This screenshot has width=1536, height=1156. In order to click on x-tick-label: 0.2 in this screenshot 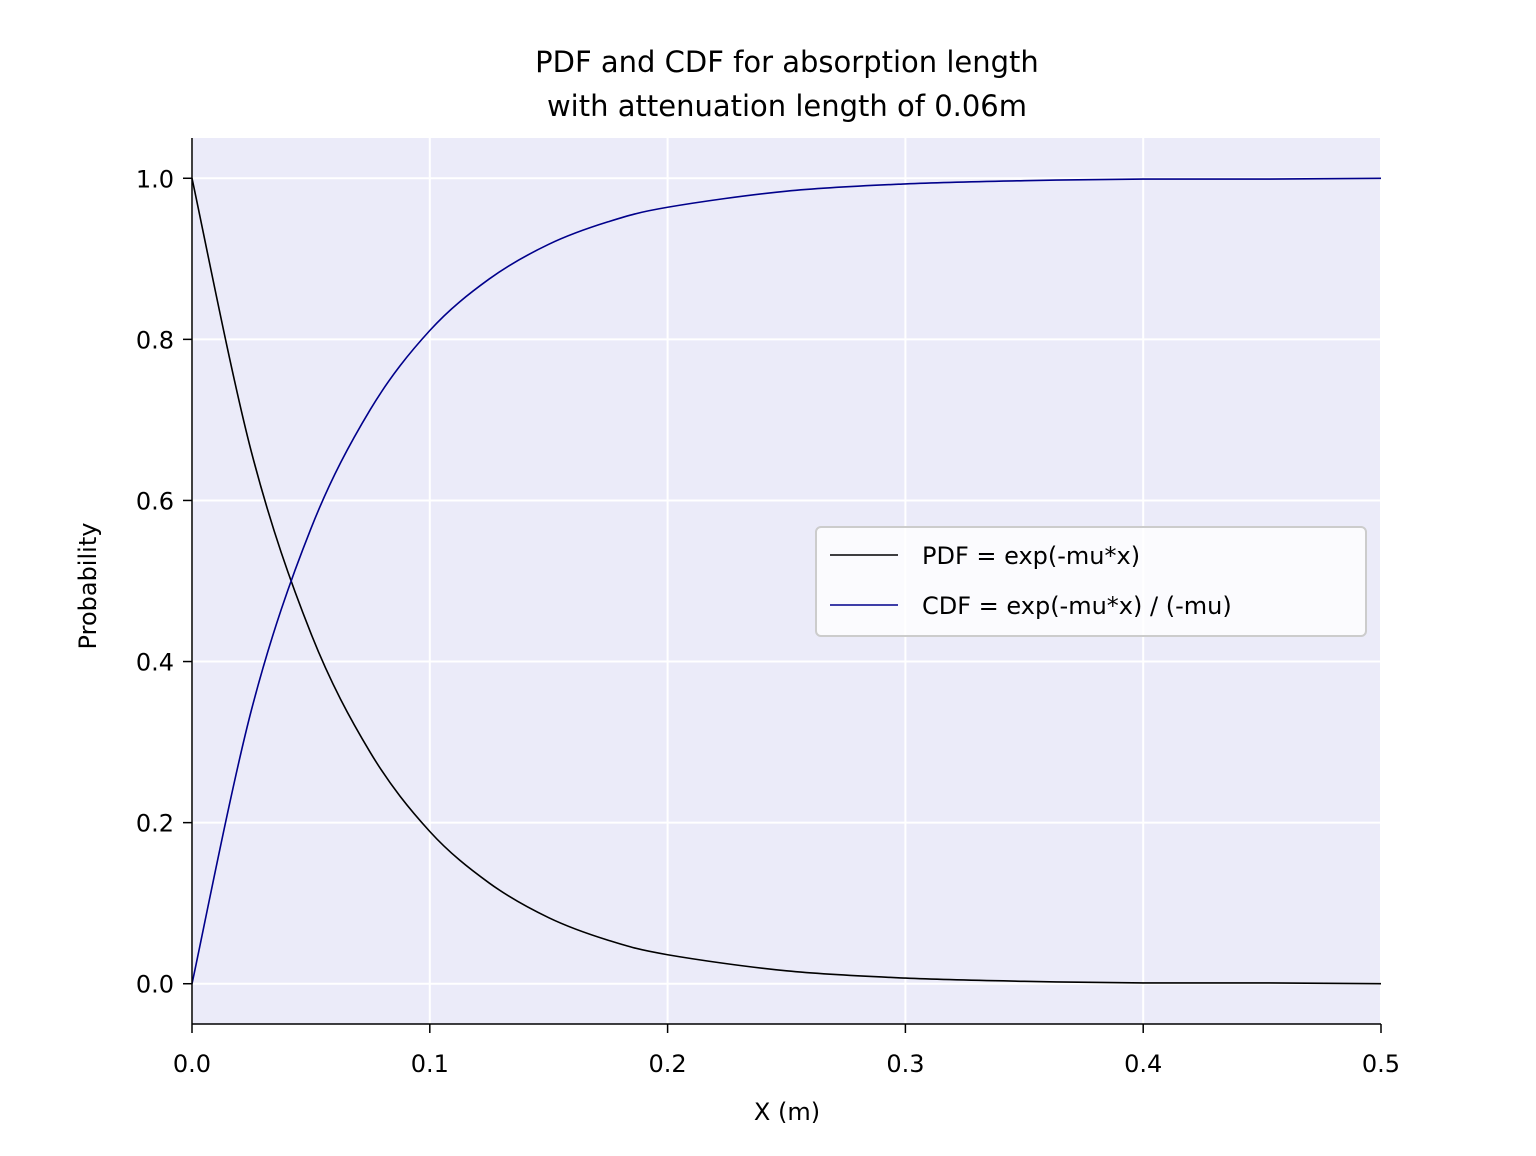, I will do `click(668, 1064)`.